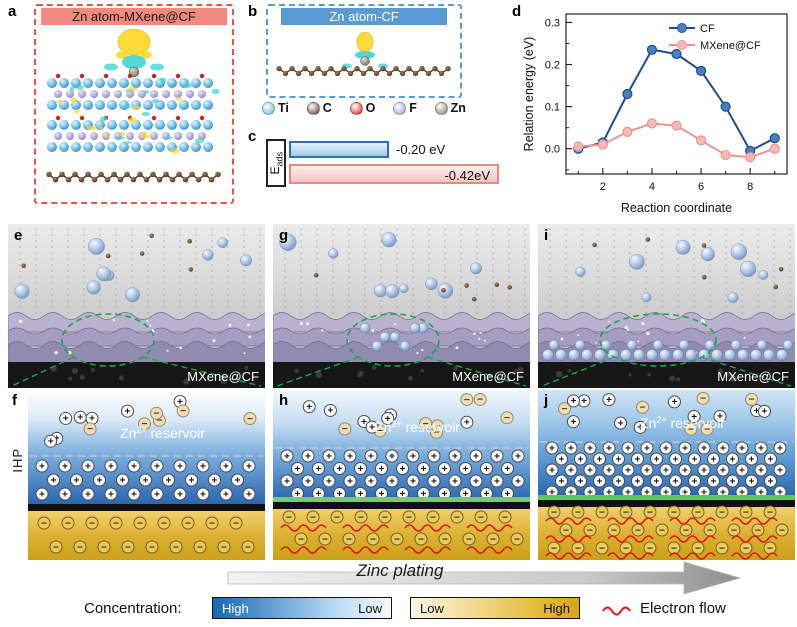 This screenshot has height=627, width=797. I want to click on y-axis-label: Relation energy (eV), so click(529, 94).